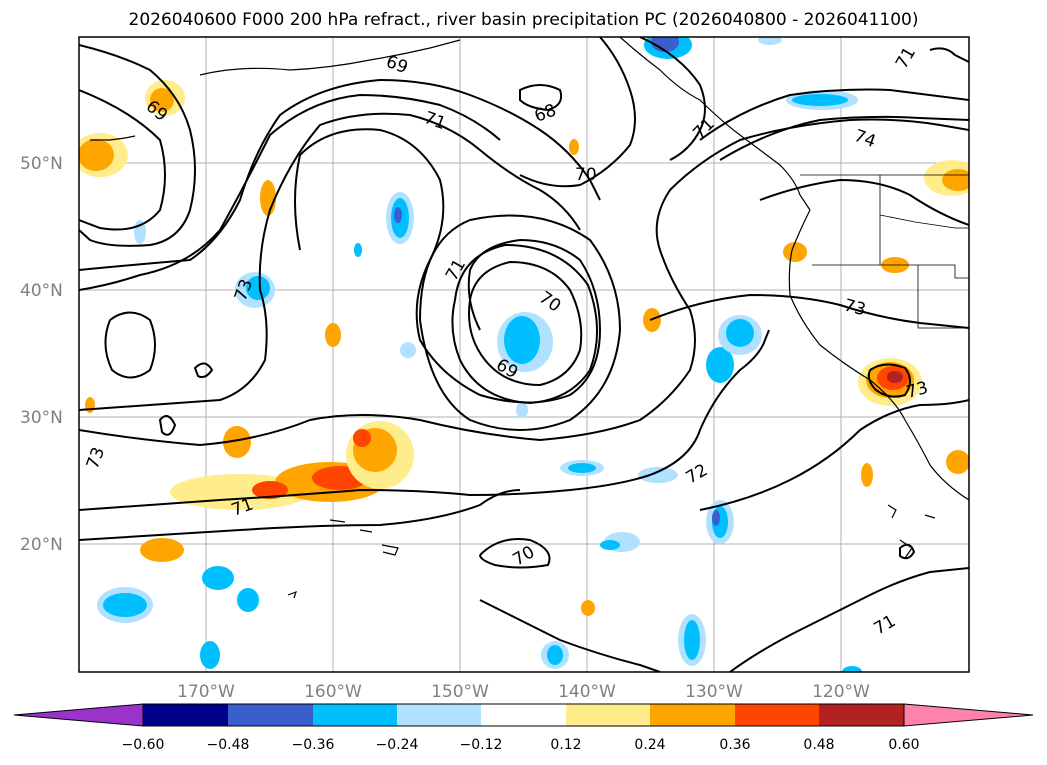 The height and width of the screenshot is (765, 1047). What do you see at coordinates (460, 692) in the screenshot?
I see `lon-label-150w: 150°W` at bounding box center [460, 692].